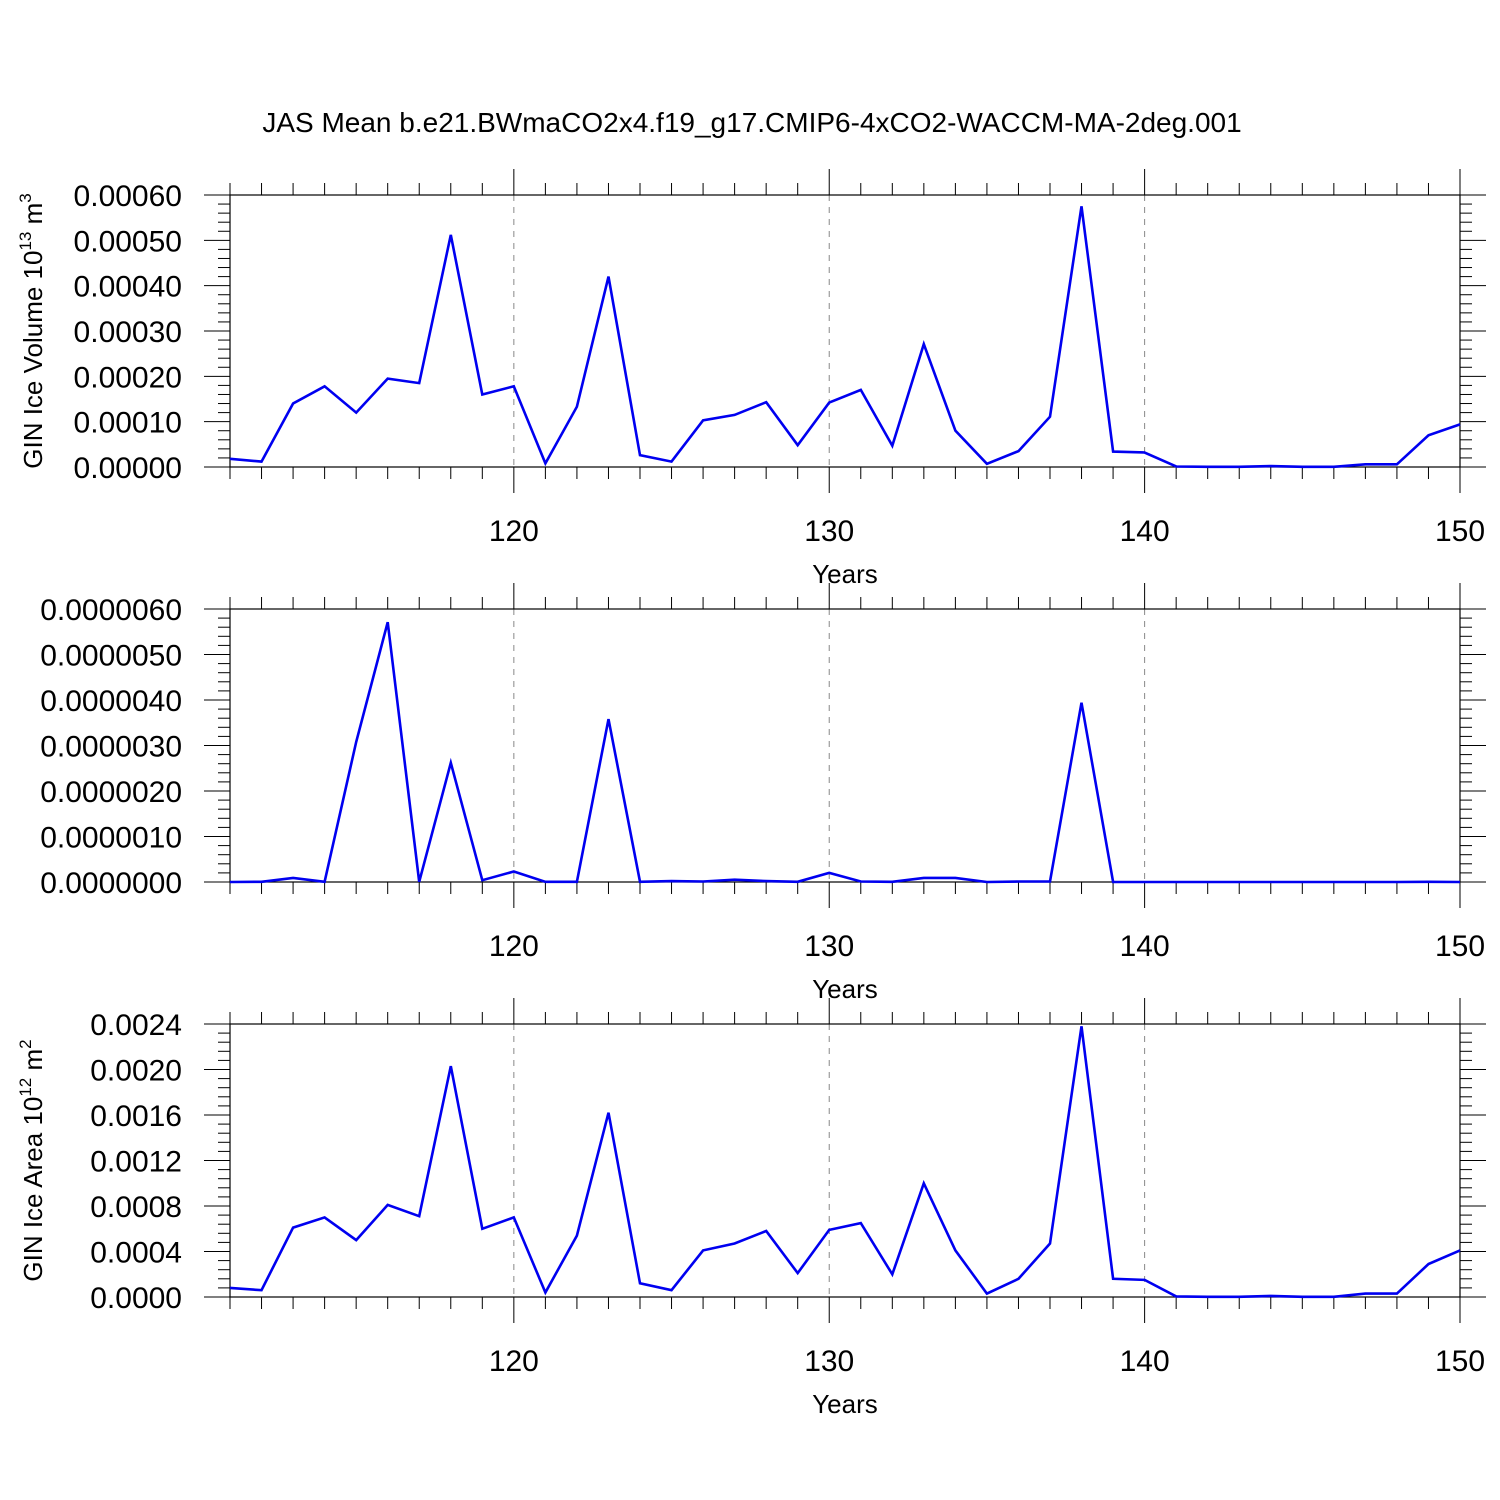 This screenshot has height=1500, width=1500. I want to click on y-tick-label-0: 0.0000, so click(136, 1298).